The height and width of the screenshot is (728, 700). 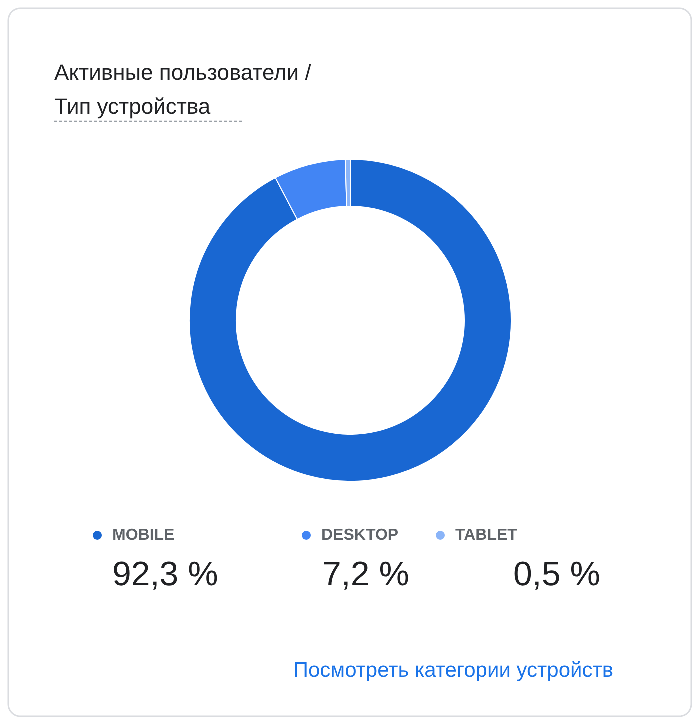 What do you see at coordinates (133, 106) in the screenshot?
I see `chart-subtitle: Тип устройства` at bounding box center [133, 106].